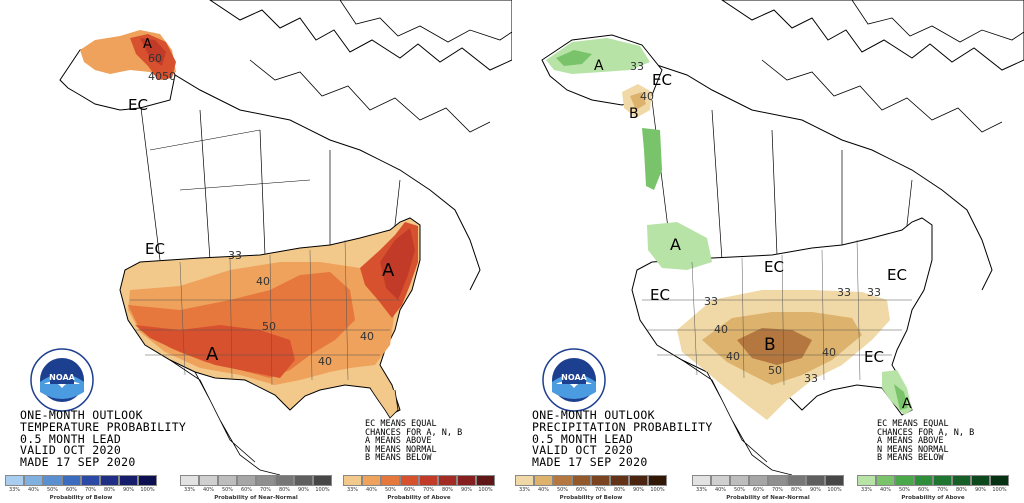 Image resolution: width=1024 pixels, height=503 pixels. I want to click on scale-caption: Probability of Near-Normal, so click(256, 498).